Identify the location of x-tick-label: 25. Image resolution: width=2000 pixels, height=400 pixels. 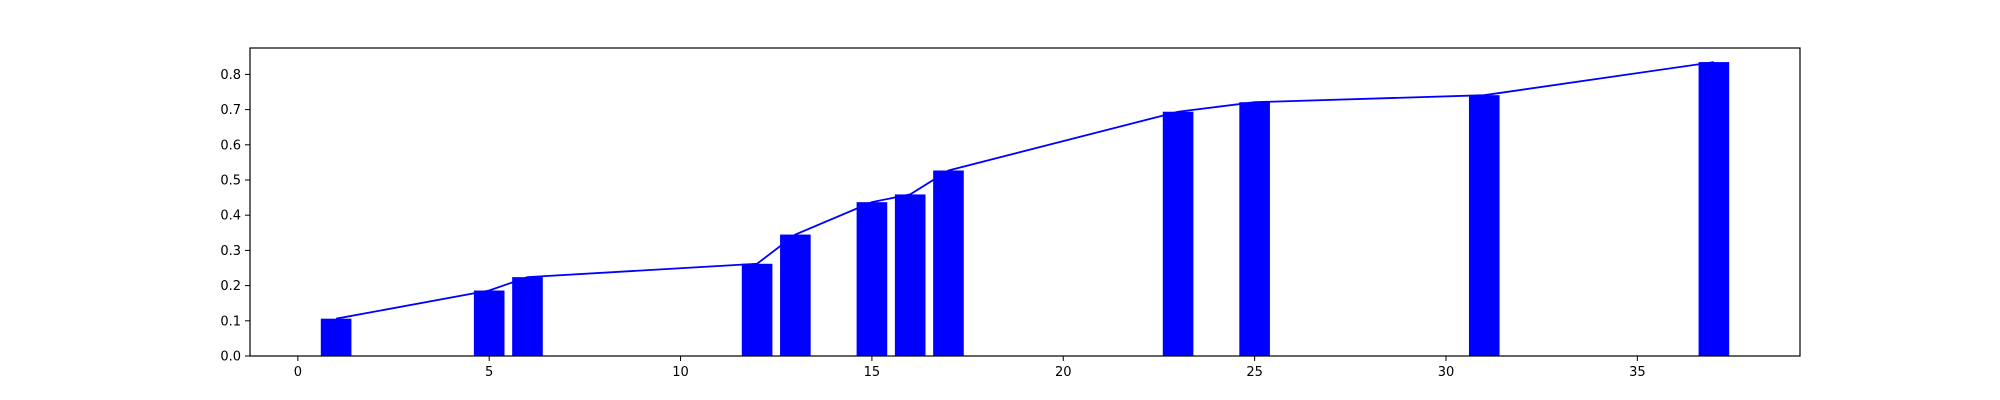
(1254, 372).